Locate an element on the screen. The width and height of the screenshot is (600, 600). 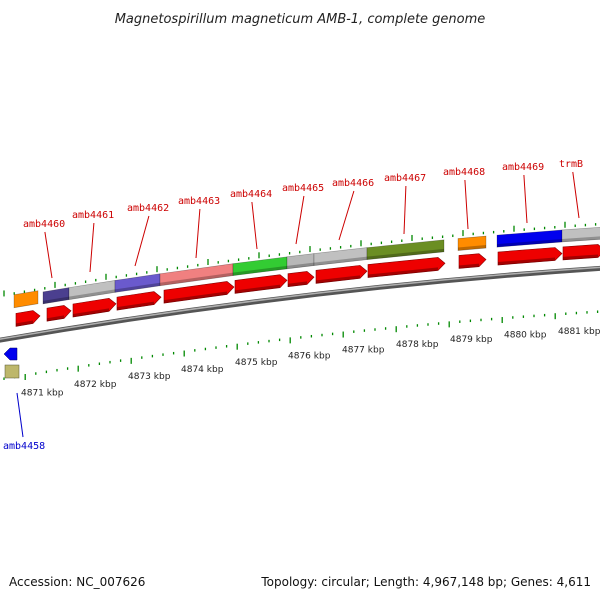
gene-box-amb4469-shade is located at coordinates (529, 243).